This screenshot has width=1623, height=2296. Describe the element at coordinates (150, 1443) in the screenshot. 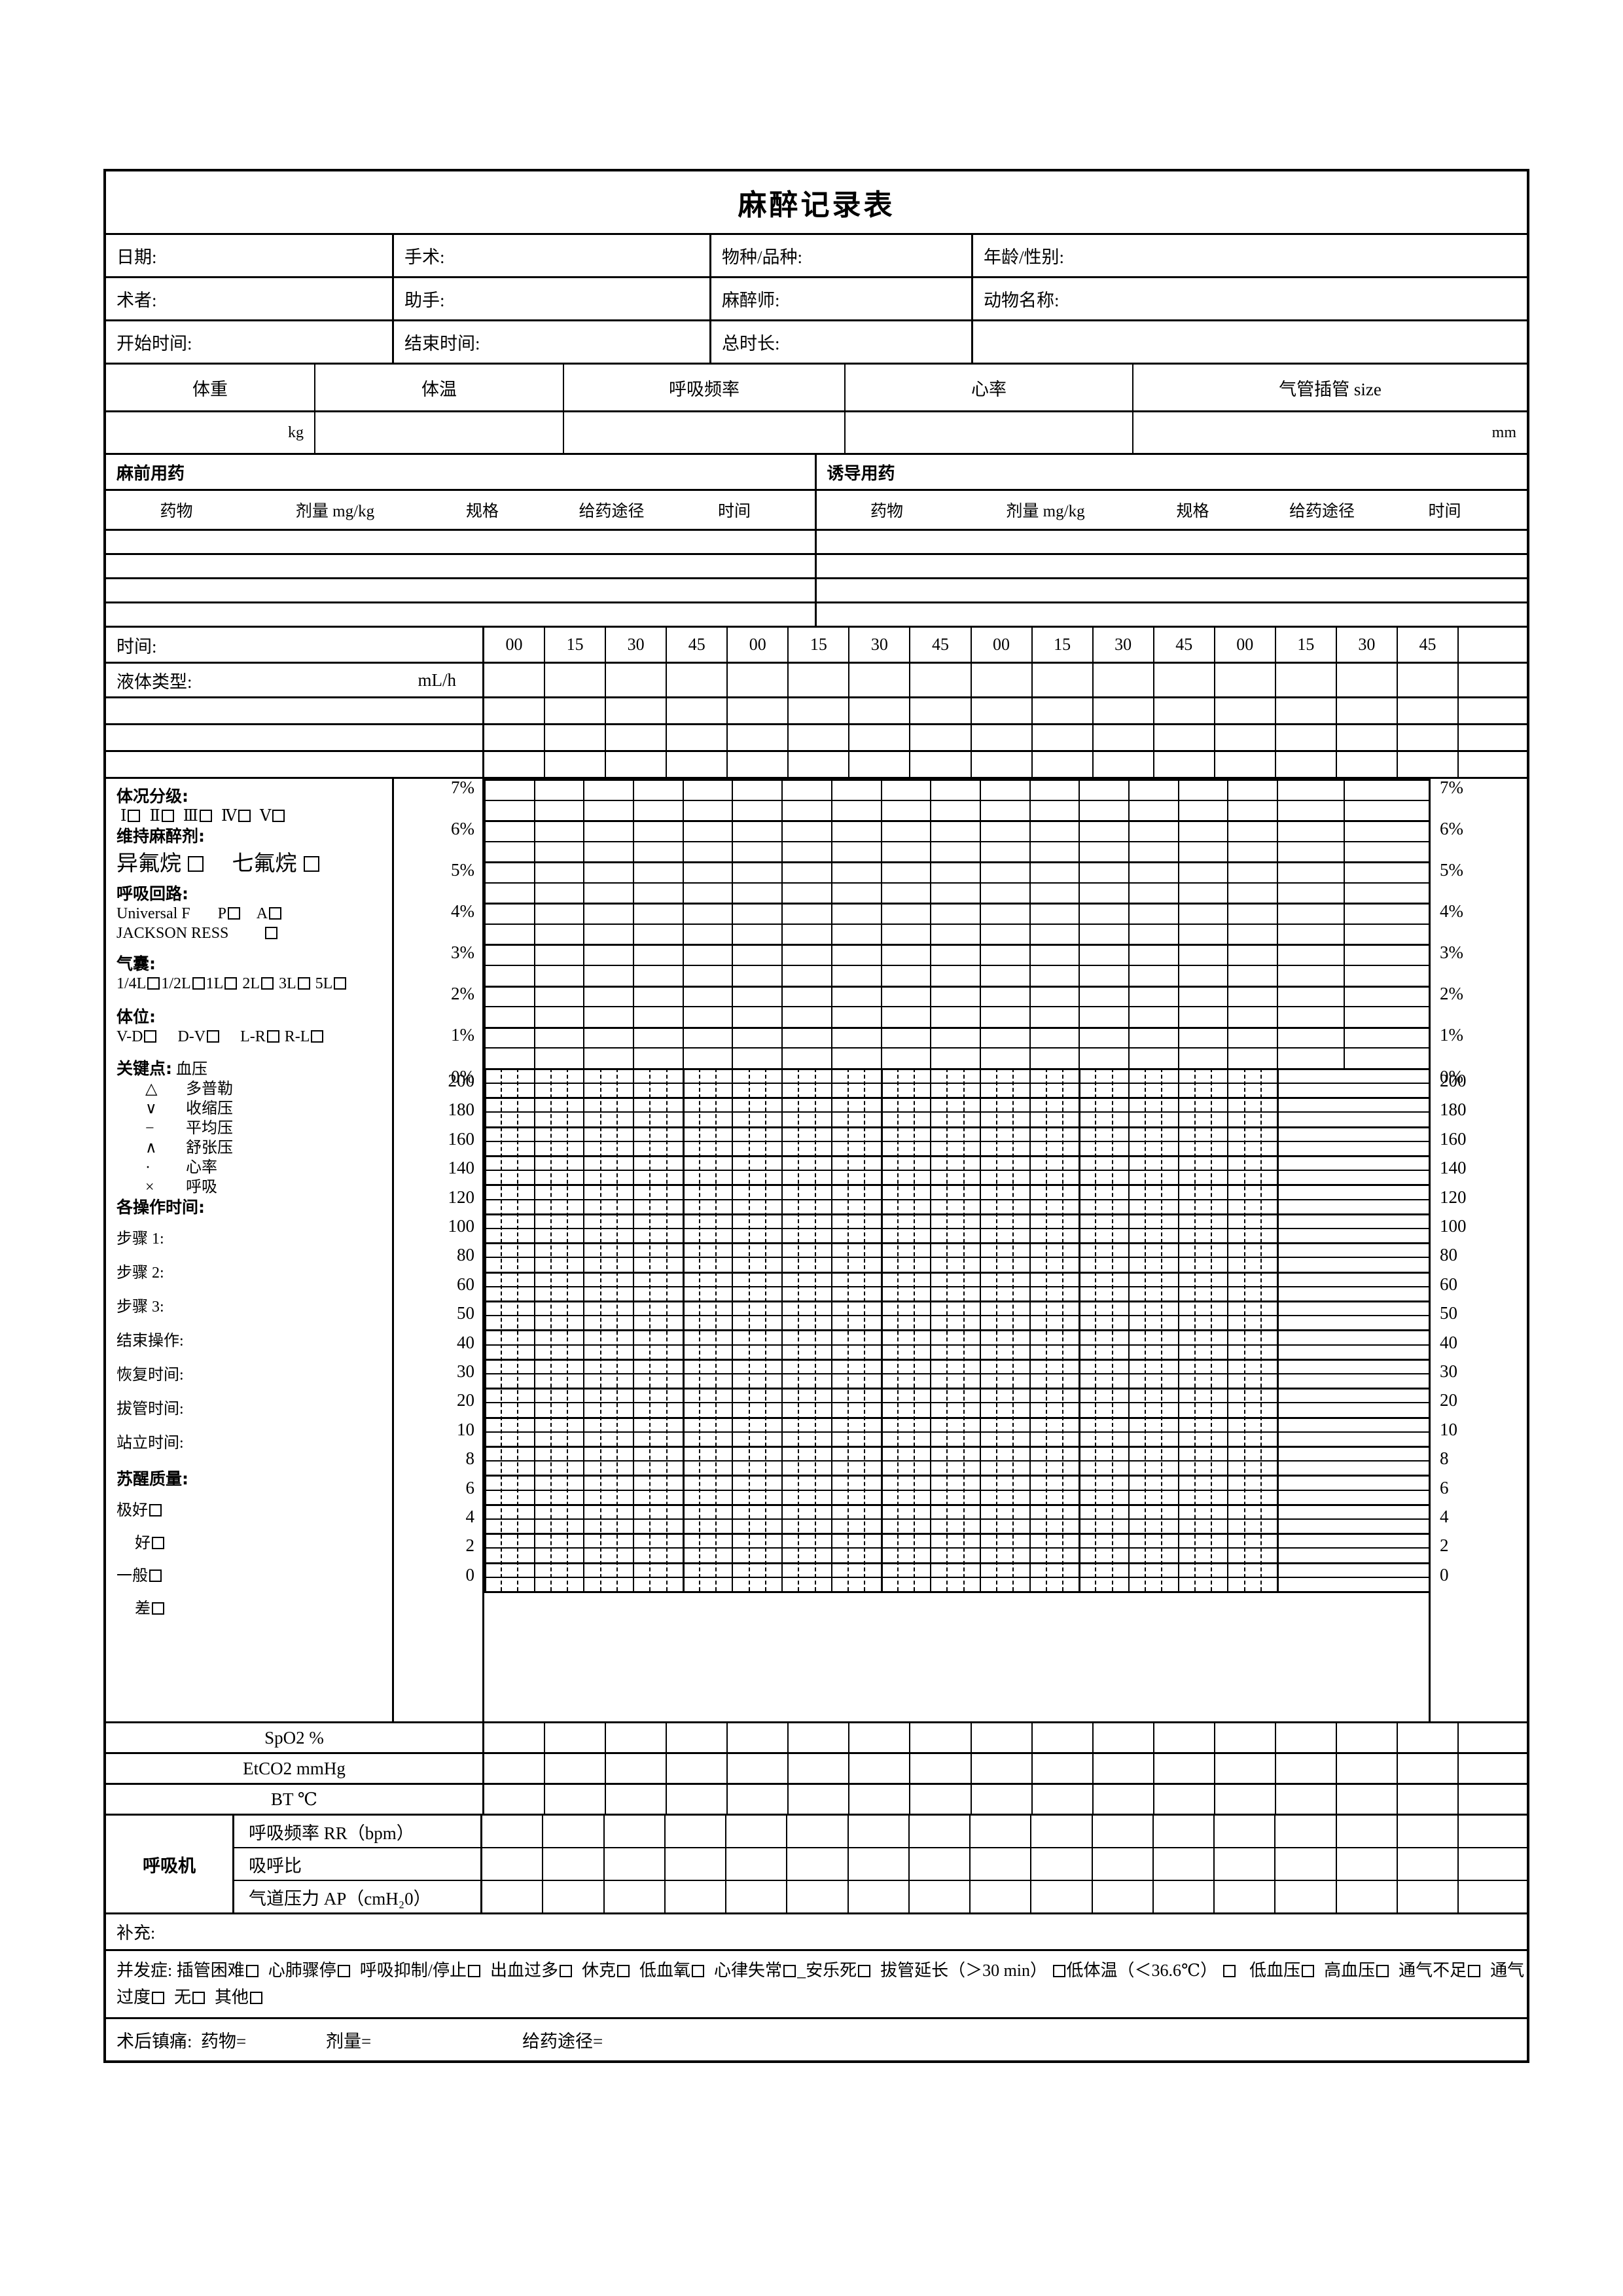

I see `op-standing-time: 站立时间:` at that location.